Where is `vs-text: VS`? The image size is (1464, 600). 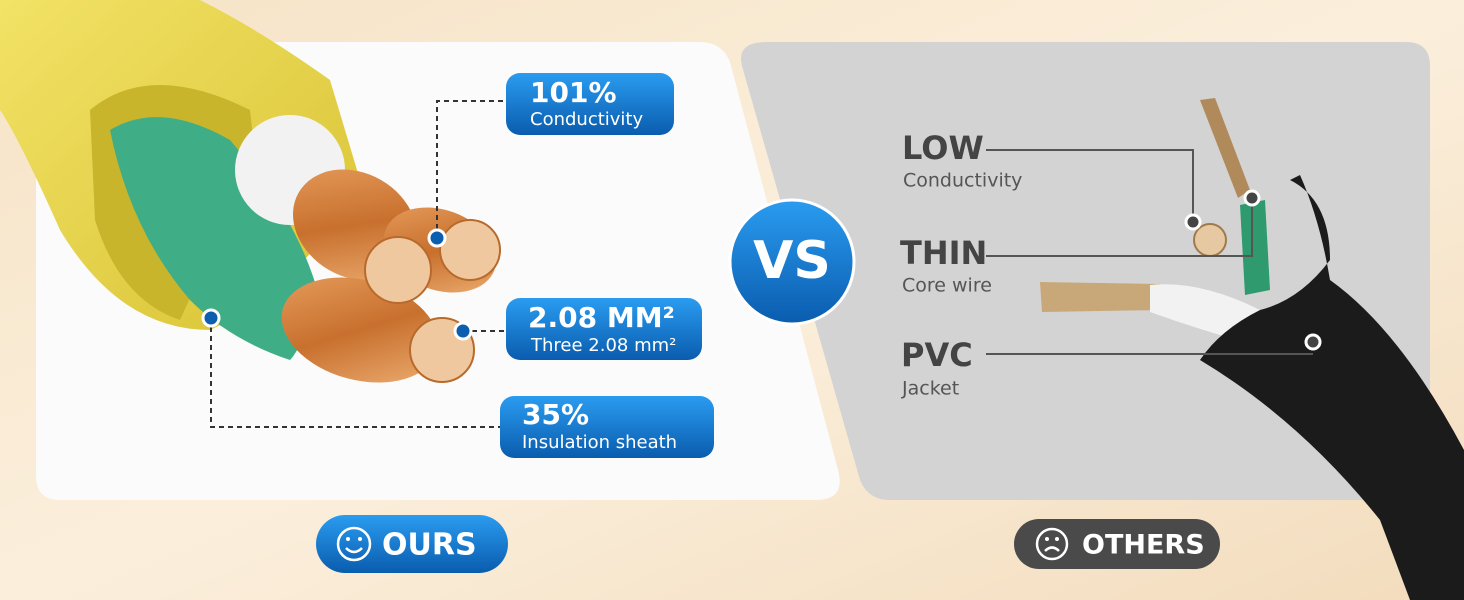 vs-text: VS is located at coordinates (792, 261).